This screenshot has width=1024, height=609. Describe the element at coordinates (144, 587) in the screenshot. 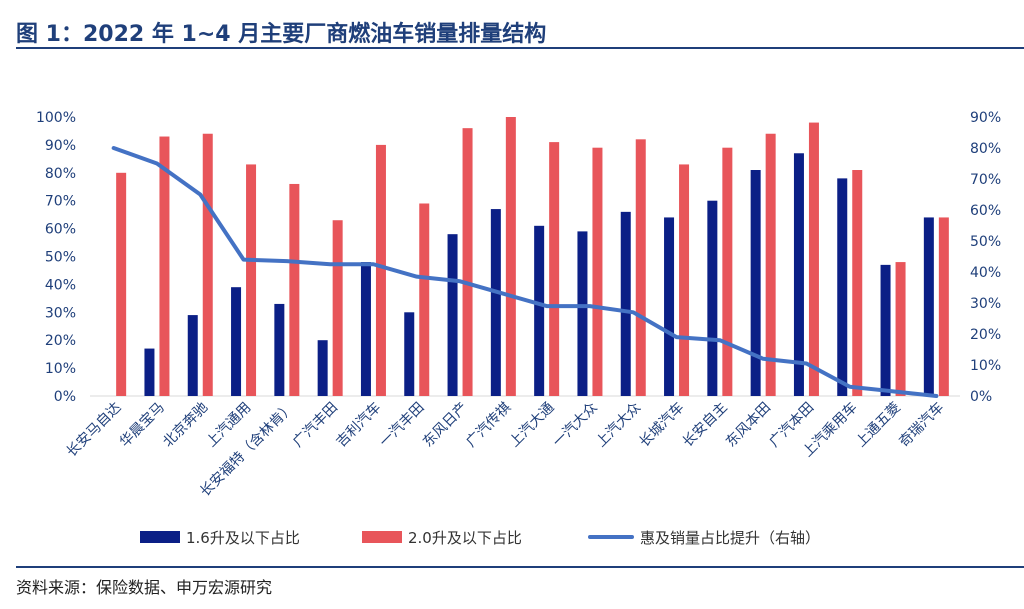

I see `source-note: 资料来源：保险数据、申万宏源研究` at that location.